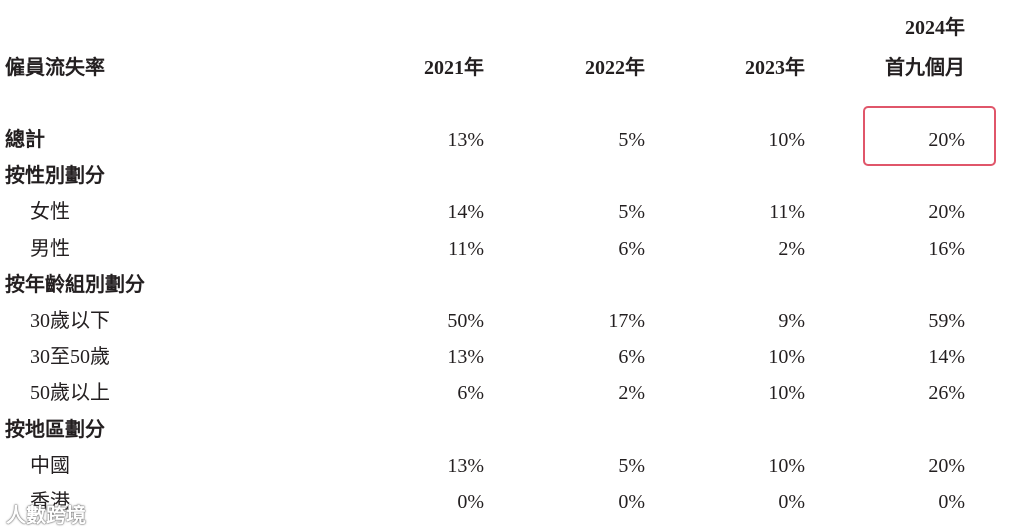 This screenshot has width=1017, height=531. I want to click on row-label: 30歲以下, so click(70, 321).